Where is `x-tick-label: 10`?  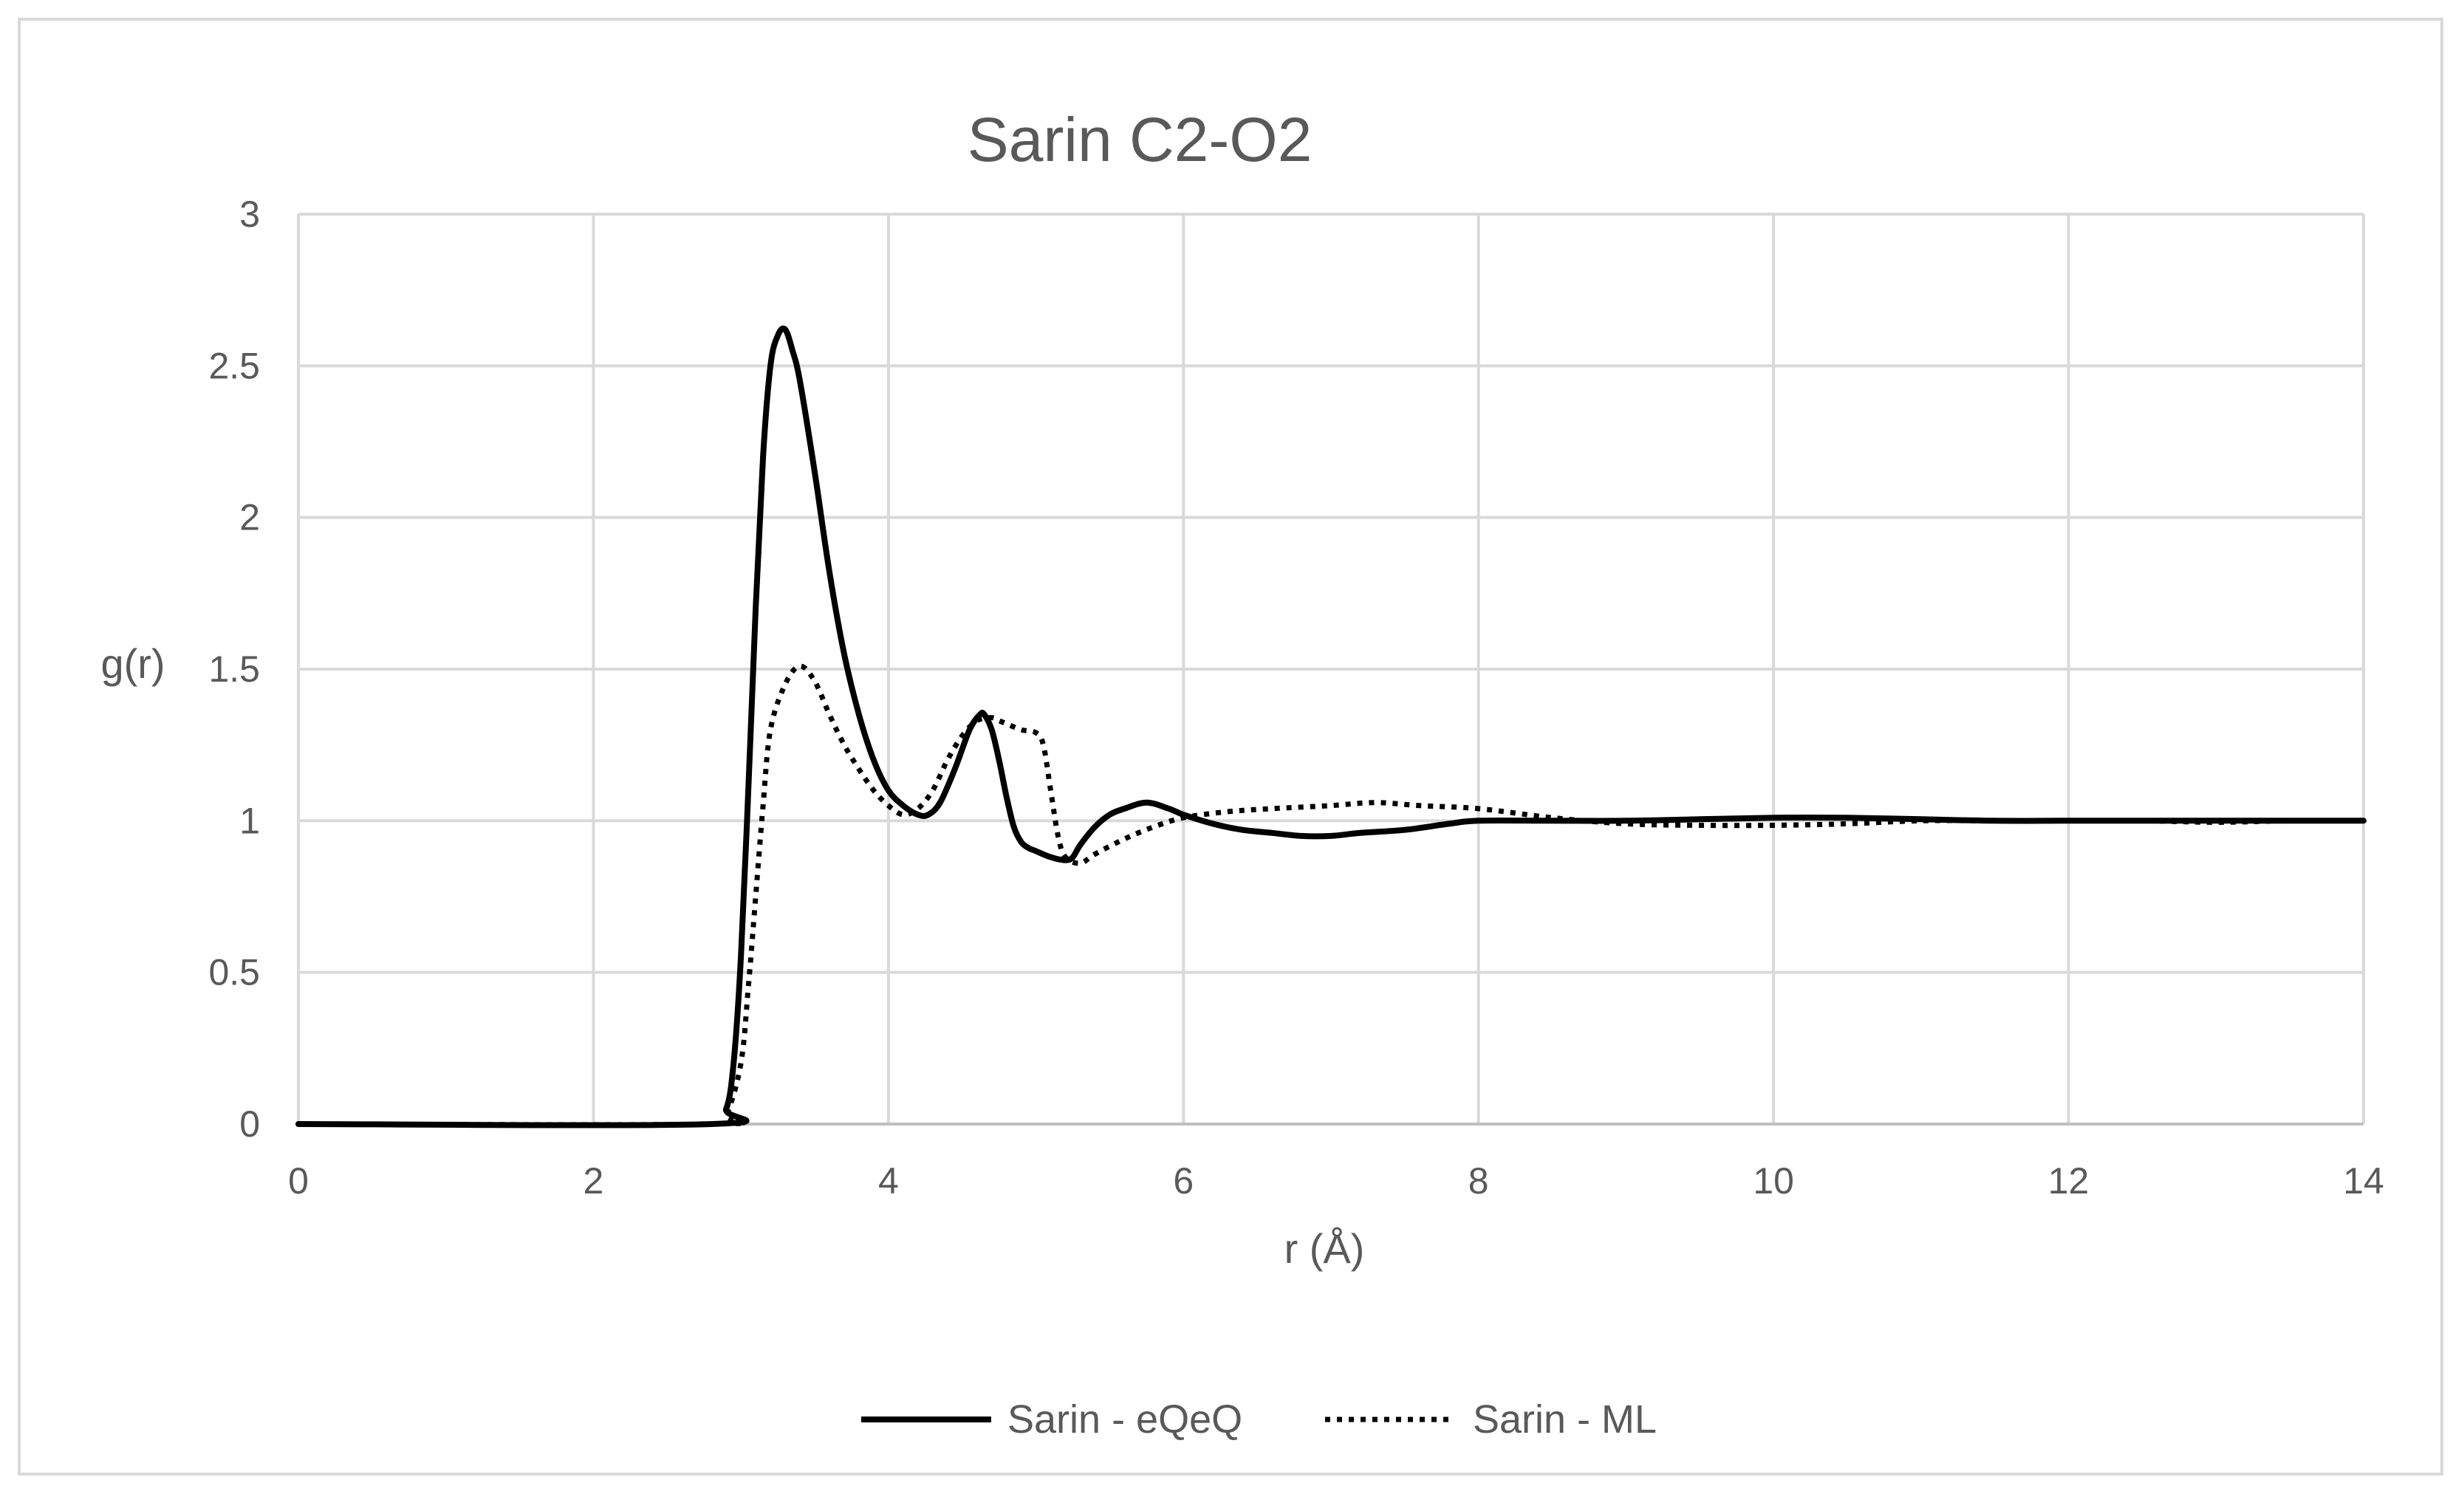
x-tick-label: 10 is located at coordinates (1773, 1181).